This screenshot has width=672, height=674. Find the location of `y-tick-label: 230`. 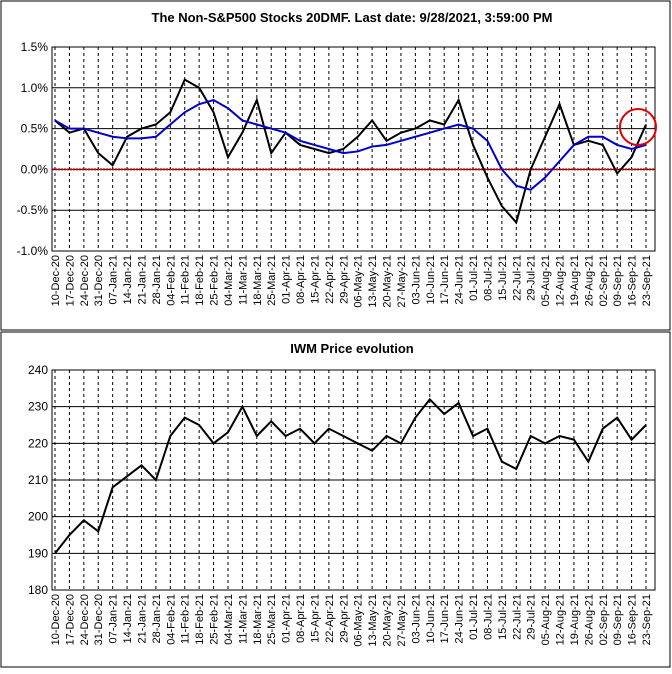

y-tick-label: 230 is located at coordinates (38, 407).